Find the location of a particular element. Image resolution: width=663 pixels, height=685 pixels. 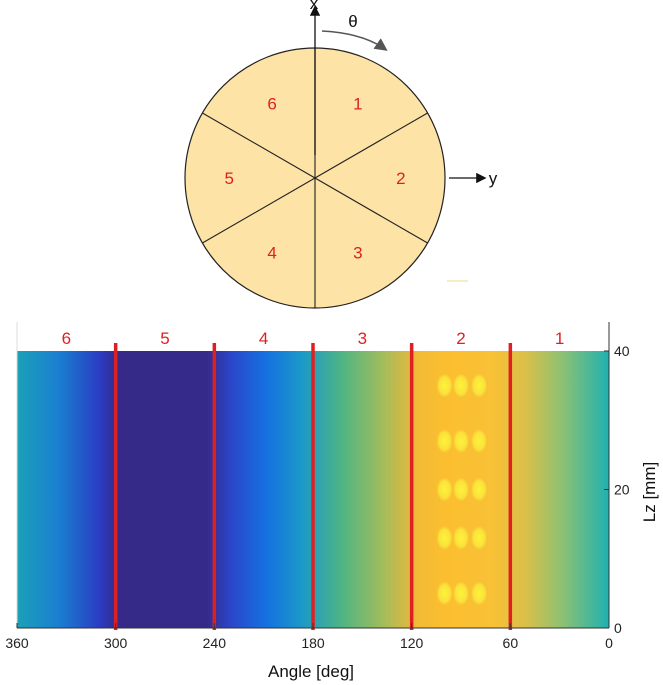

hotspots is located at coordinates (461, 489).